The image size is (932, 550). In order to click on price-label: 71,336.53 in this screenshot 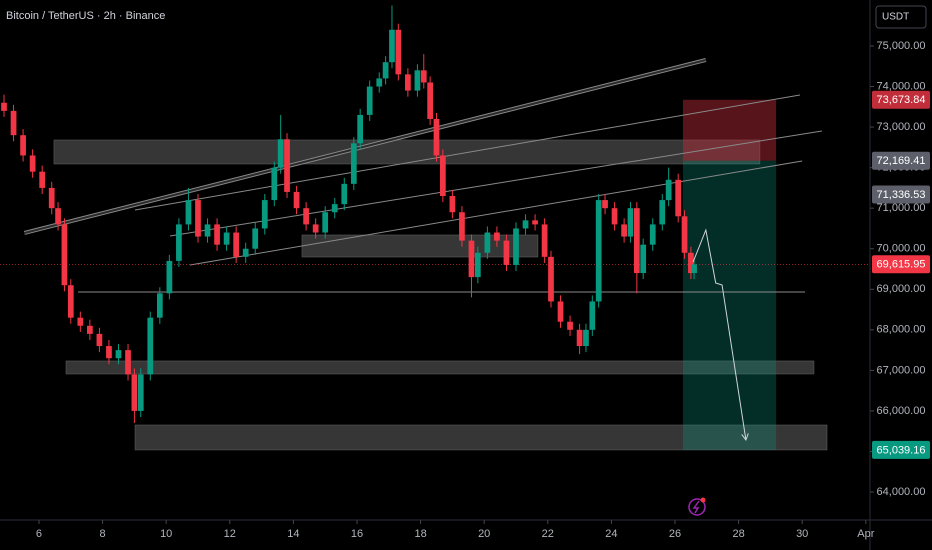, I will do `click(901, 195)`.